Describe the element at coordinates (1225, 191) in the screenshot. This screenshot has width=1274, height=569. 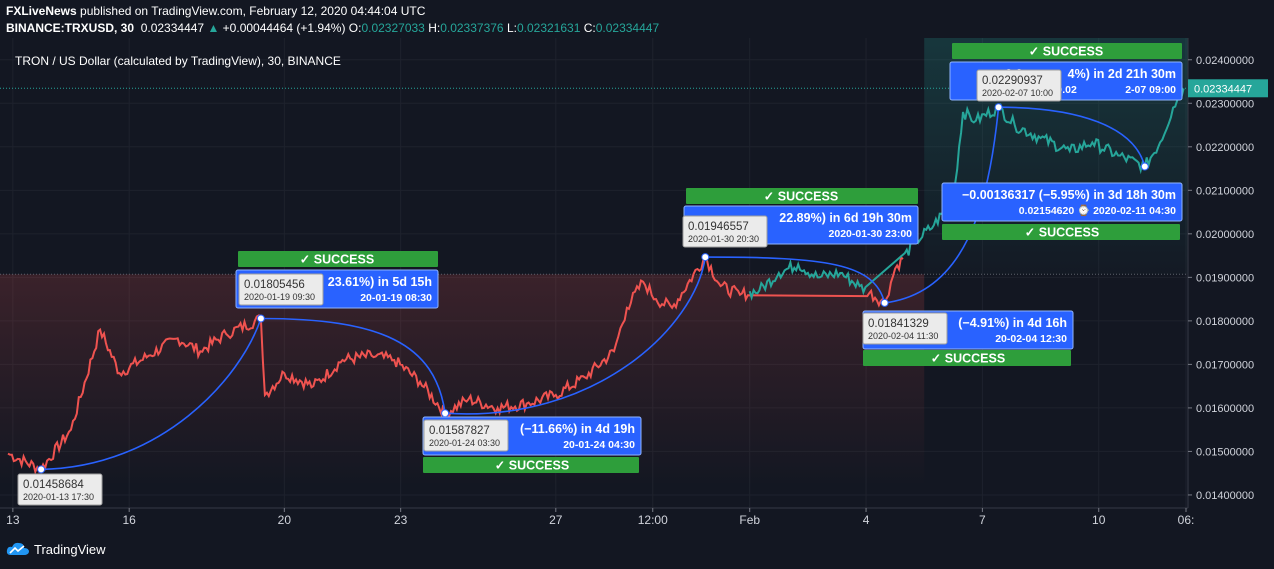
I see `y-tick-label: 0.02100000` at that location.